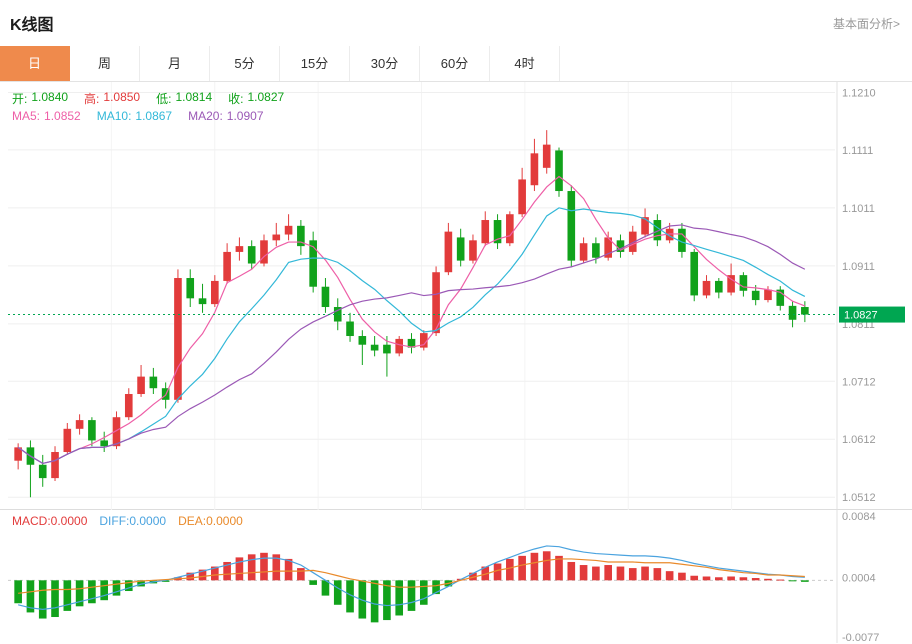 The height and width of the screenshot is (644, 912). I want to click on tab-month: 月, so click(175, 63).